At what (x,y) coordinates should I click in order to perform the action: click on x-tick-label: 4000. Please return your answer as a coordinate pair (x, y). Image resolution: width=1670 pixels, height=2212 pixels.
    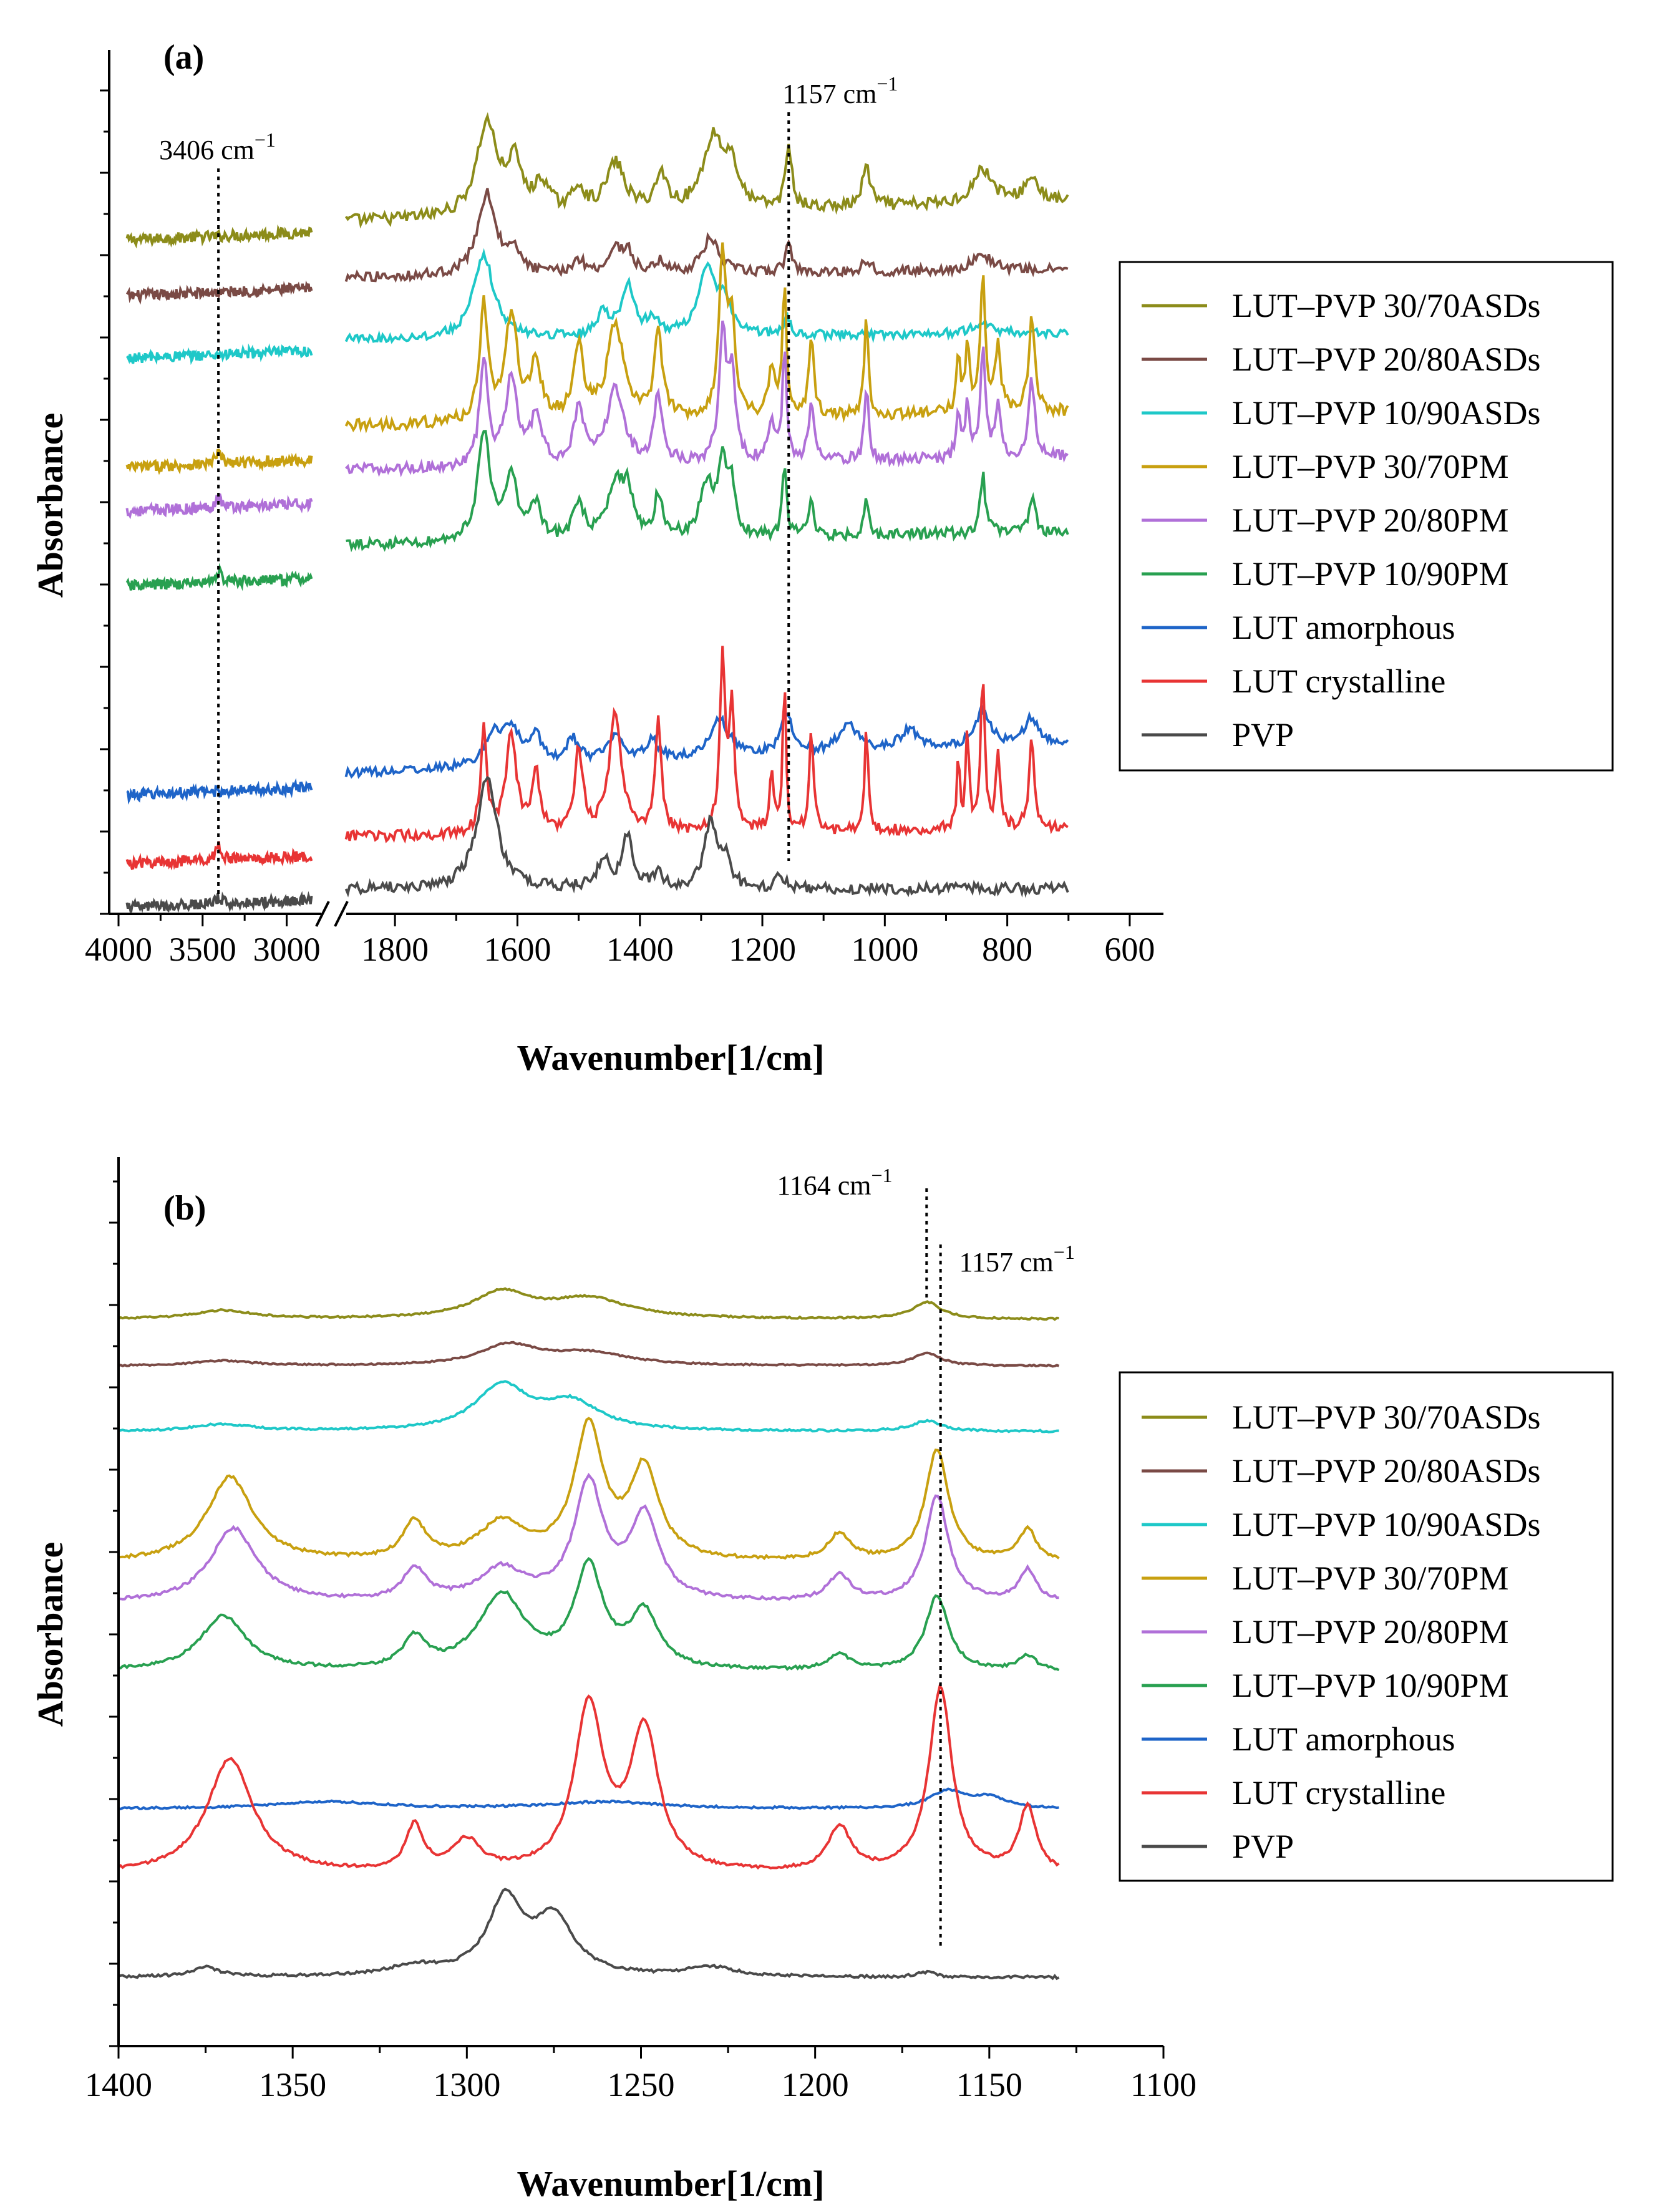
    Looking at the image, I should click on (118, 949).